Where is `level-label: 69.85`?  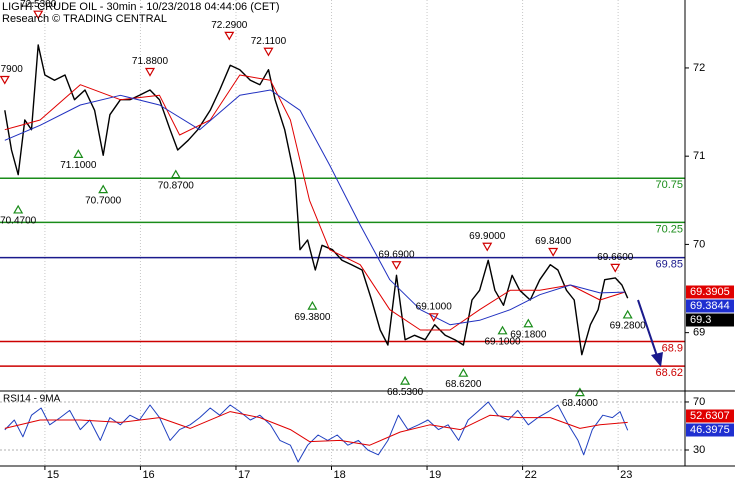
level-label: 69.85 is located at coordinates (669, 265).